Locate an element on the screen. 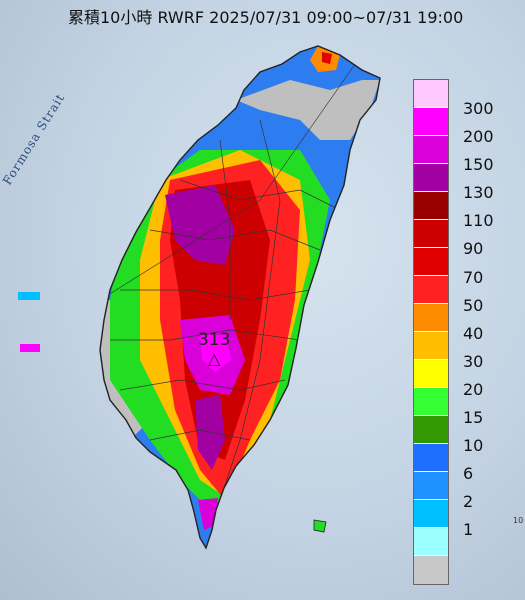 This screenshot has height=600, width=525. northern-tip-core is located at coordinates (327, 58).